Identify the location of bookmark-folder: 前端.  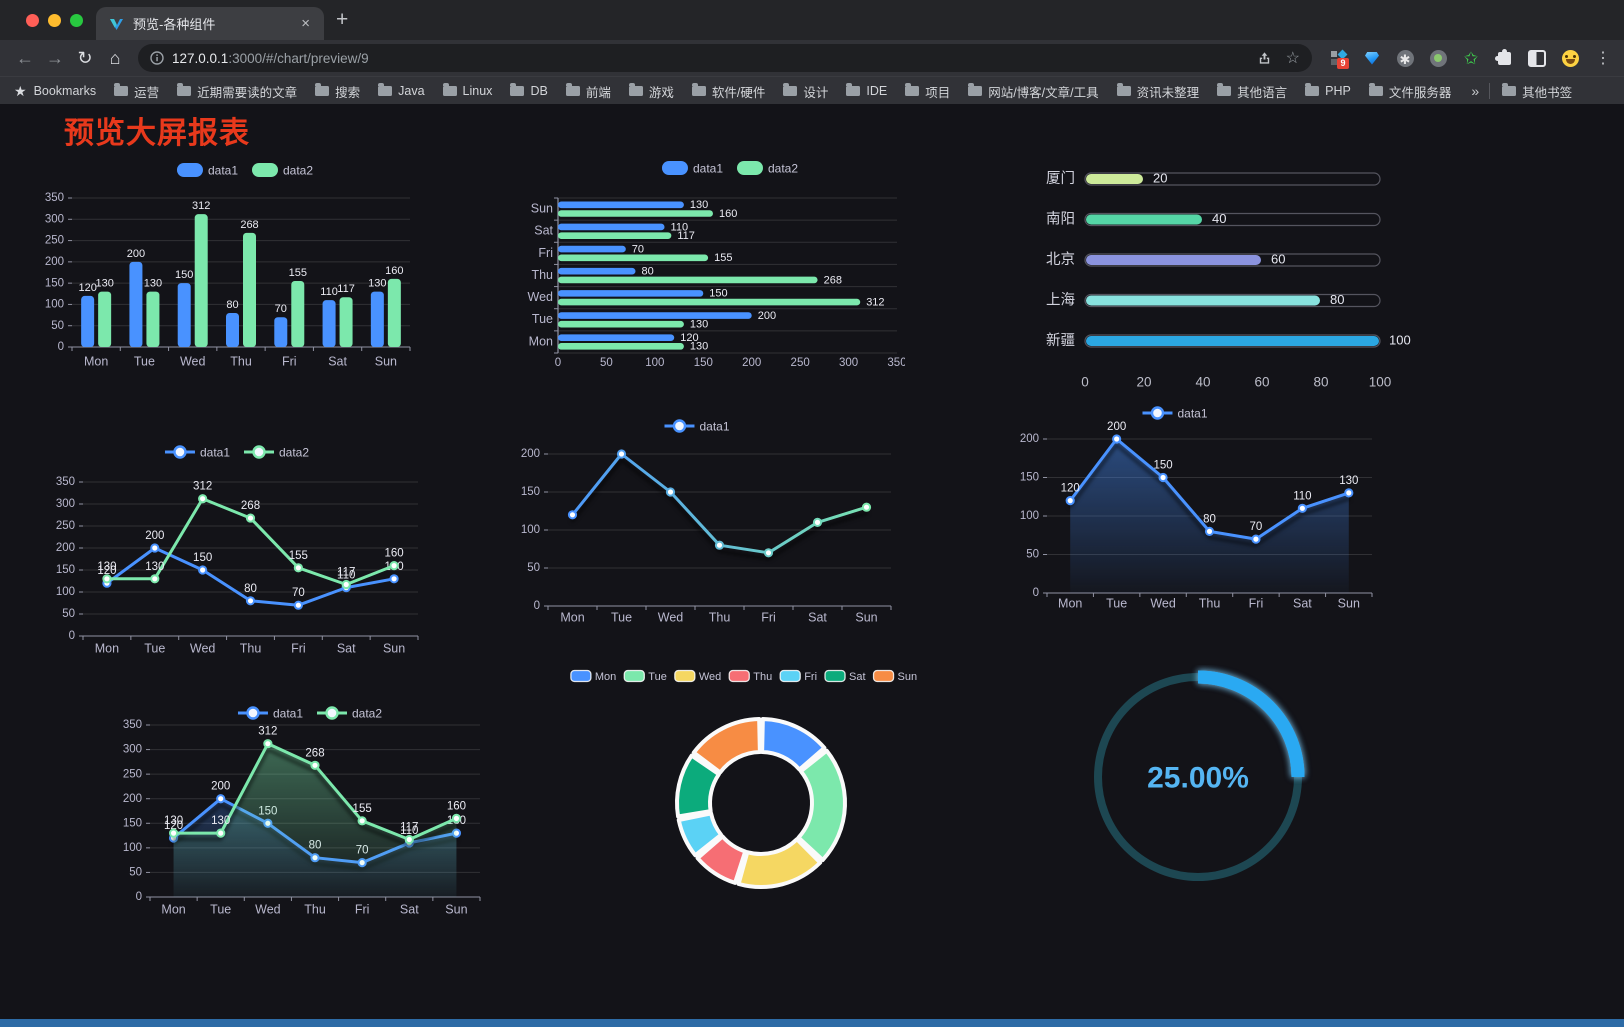
(588, 91).